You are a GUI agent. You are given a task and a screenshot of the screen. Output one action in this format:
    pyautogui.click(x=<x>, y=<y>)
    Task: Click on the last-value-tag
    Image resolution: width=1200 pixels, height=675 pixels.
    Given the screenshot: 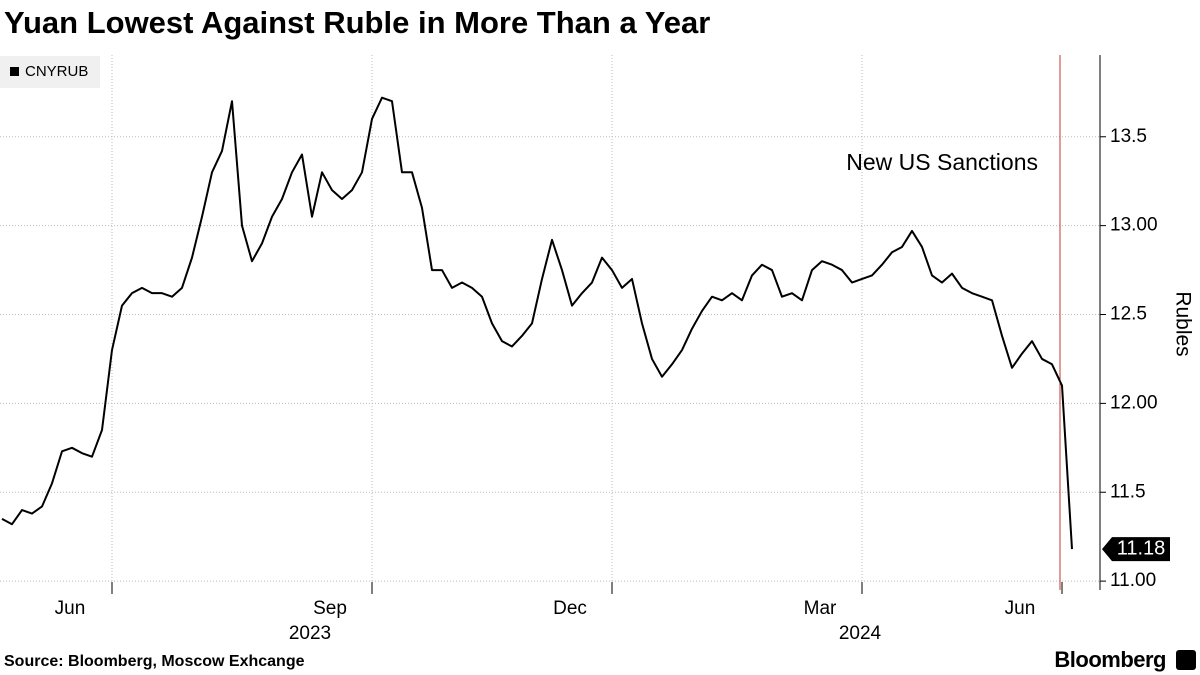 What is the action you would take?
    pyautogui.click(x=1136, y=549)
    